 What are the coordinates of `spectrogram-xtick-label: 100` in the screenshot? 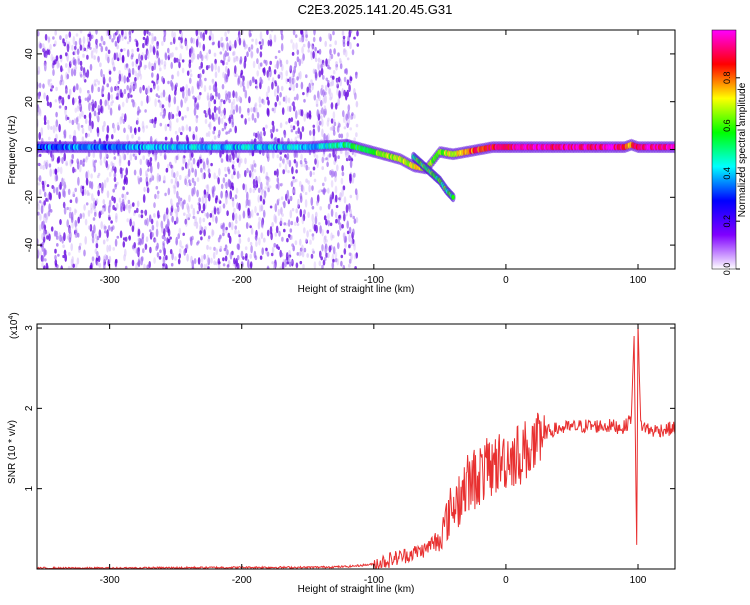 It's located at (638, 280).